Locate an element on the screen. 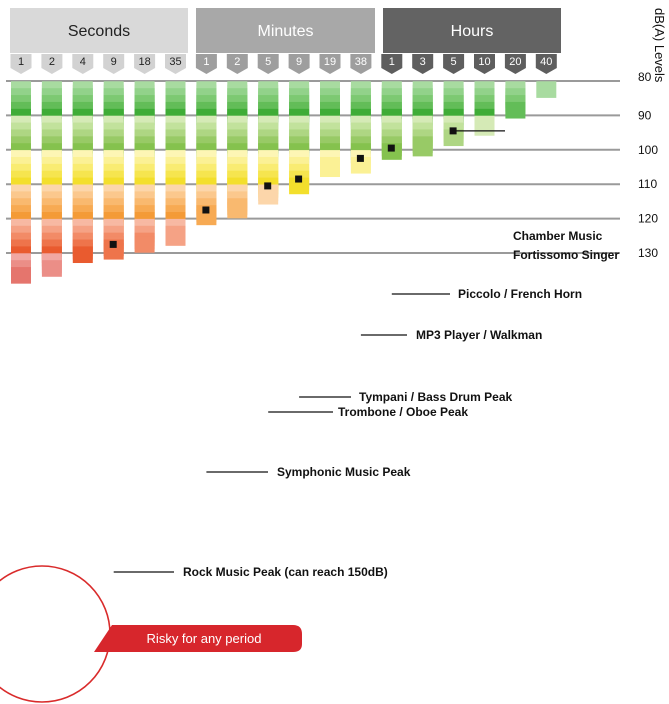 The image size is (669, 704). cell-c1-db134 is located at coordinates (21, 275).